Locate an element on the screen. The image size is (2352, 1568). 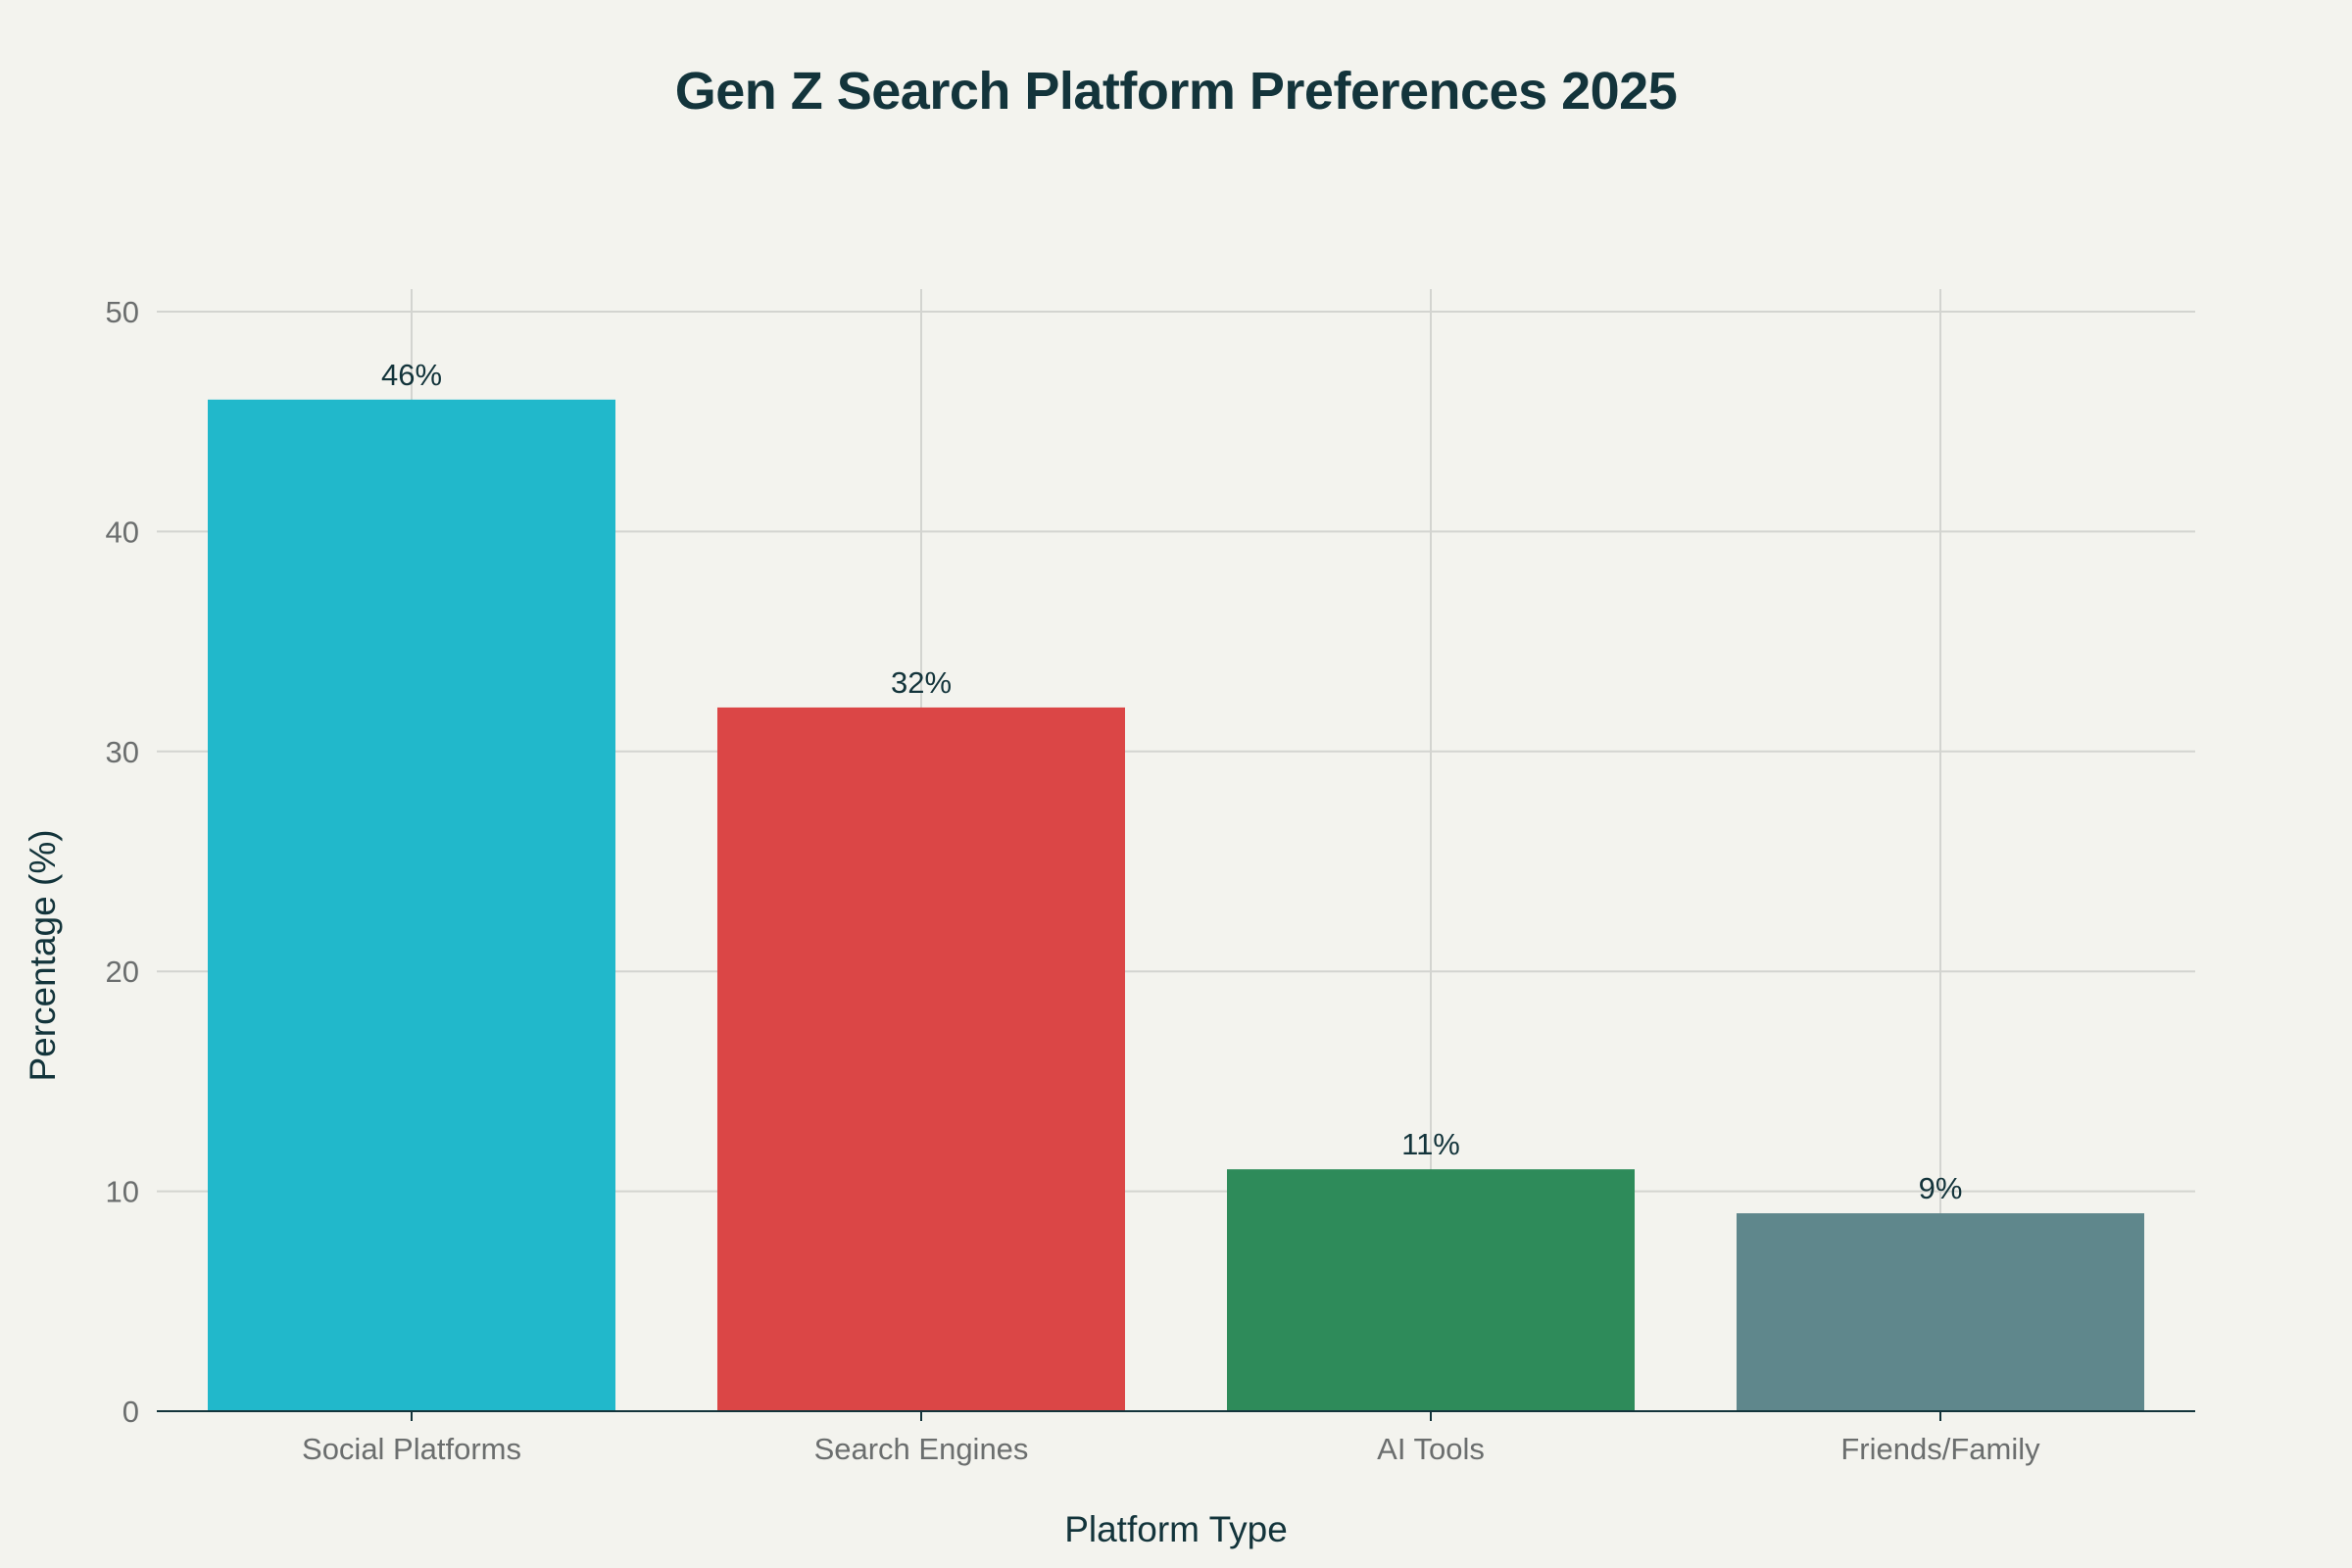
y-axis-title: Percentage (%) is located at coordinates (43, 955).